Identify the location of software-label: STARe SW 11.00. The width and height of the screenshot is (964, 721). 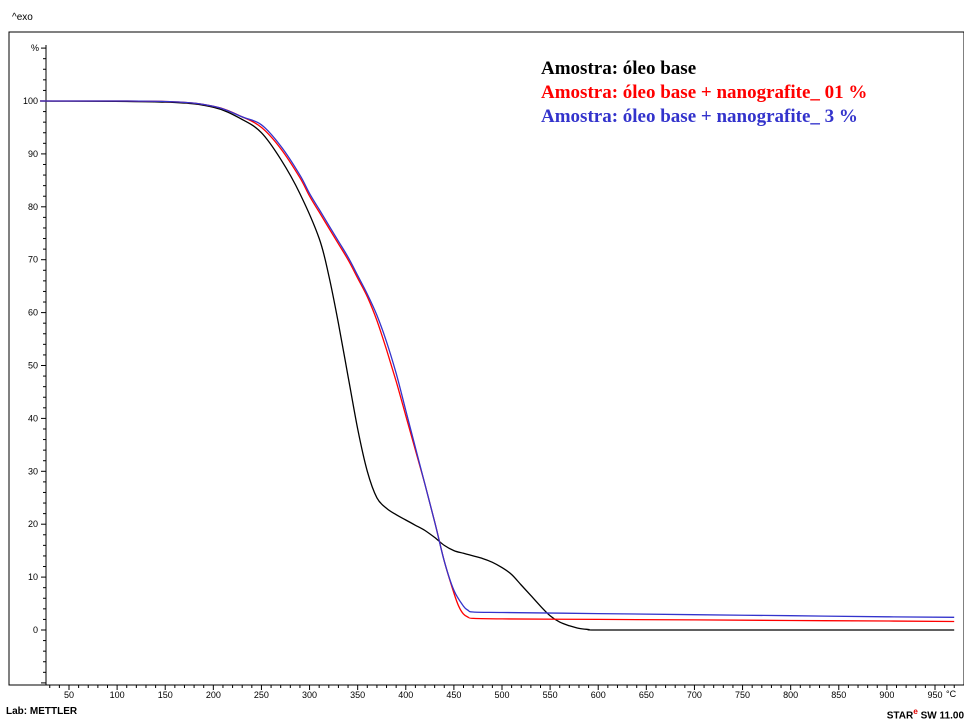
(925, 713).